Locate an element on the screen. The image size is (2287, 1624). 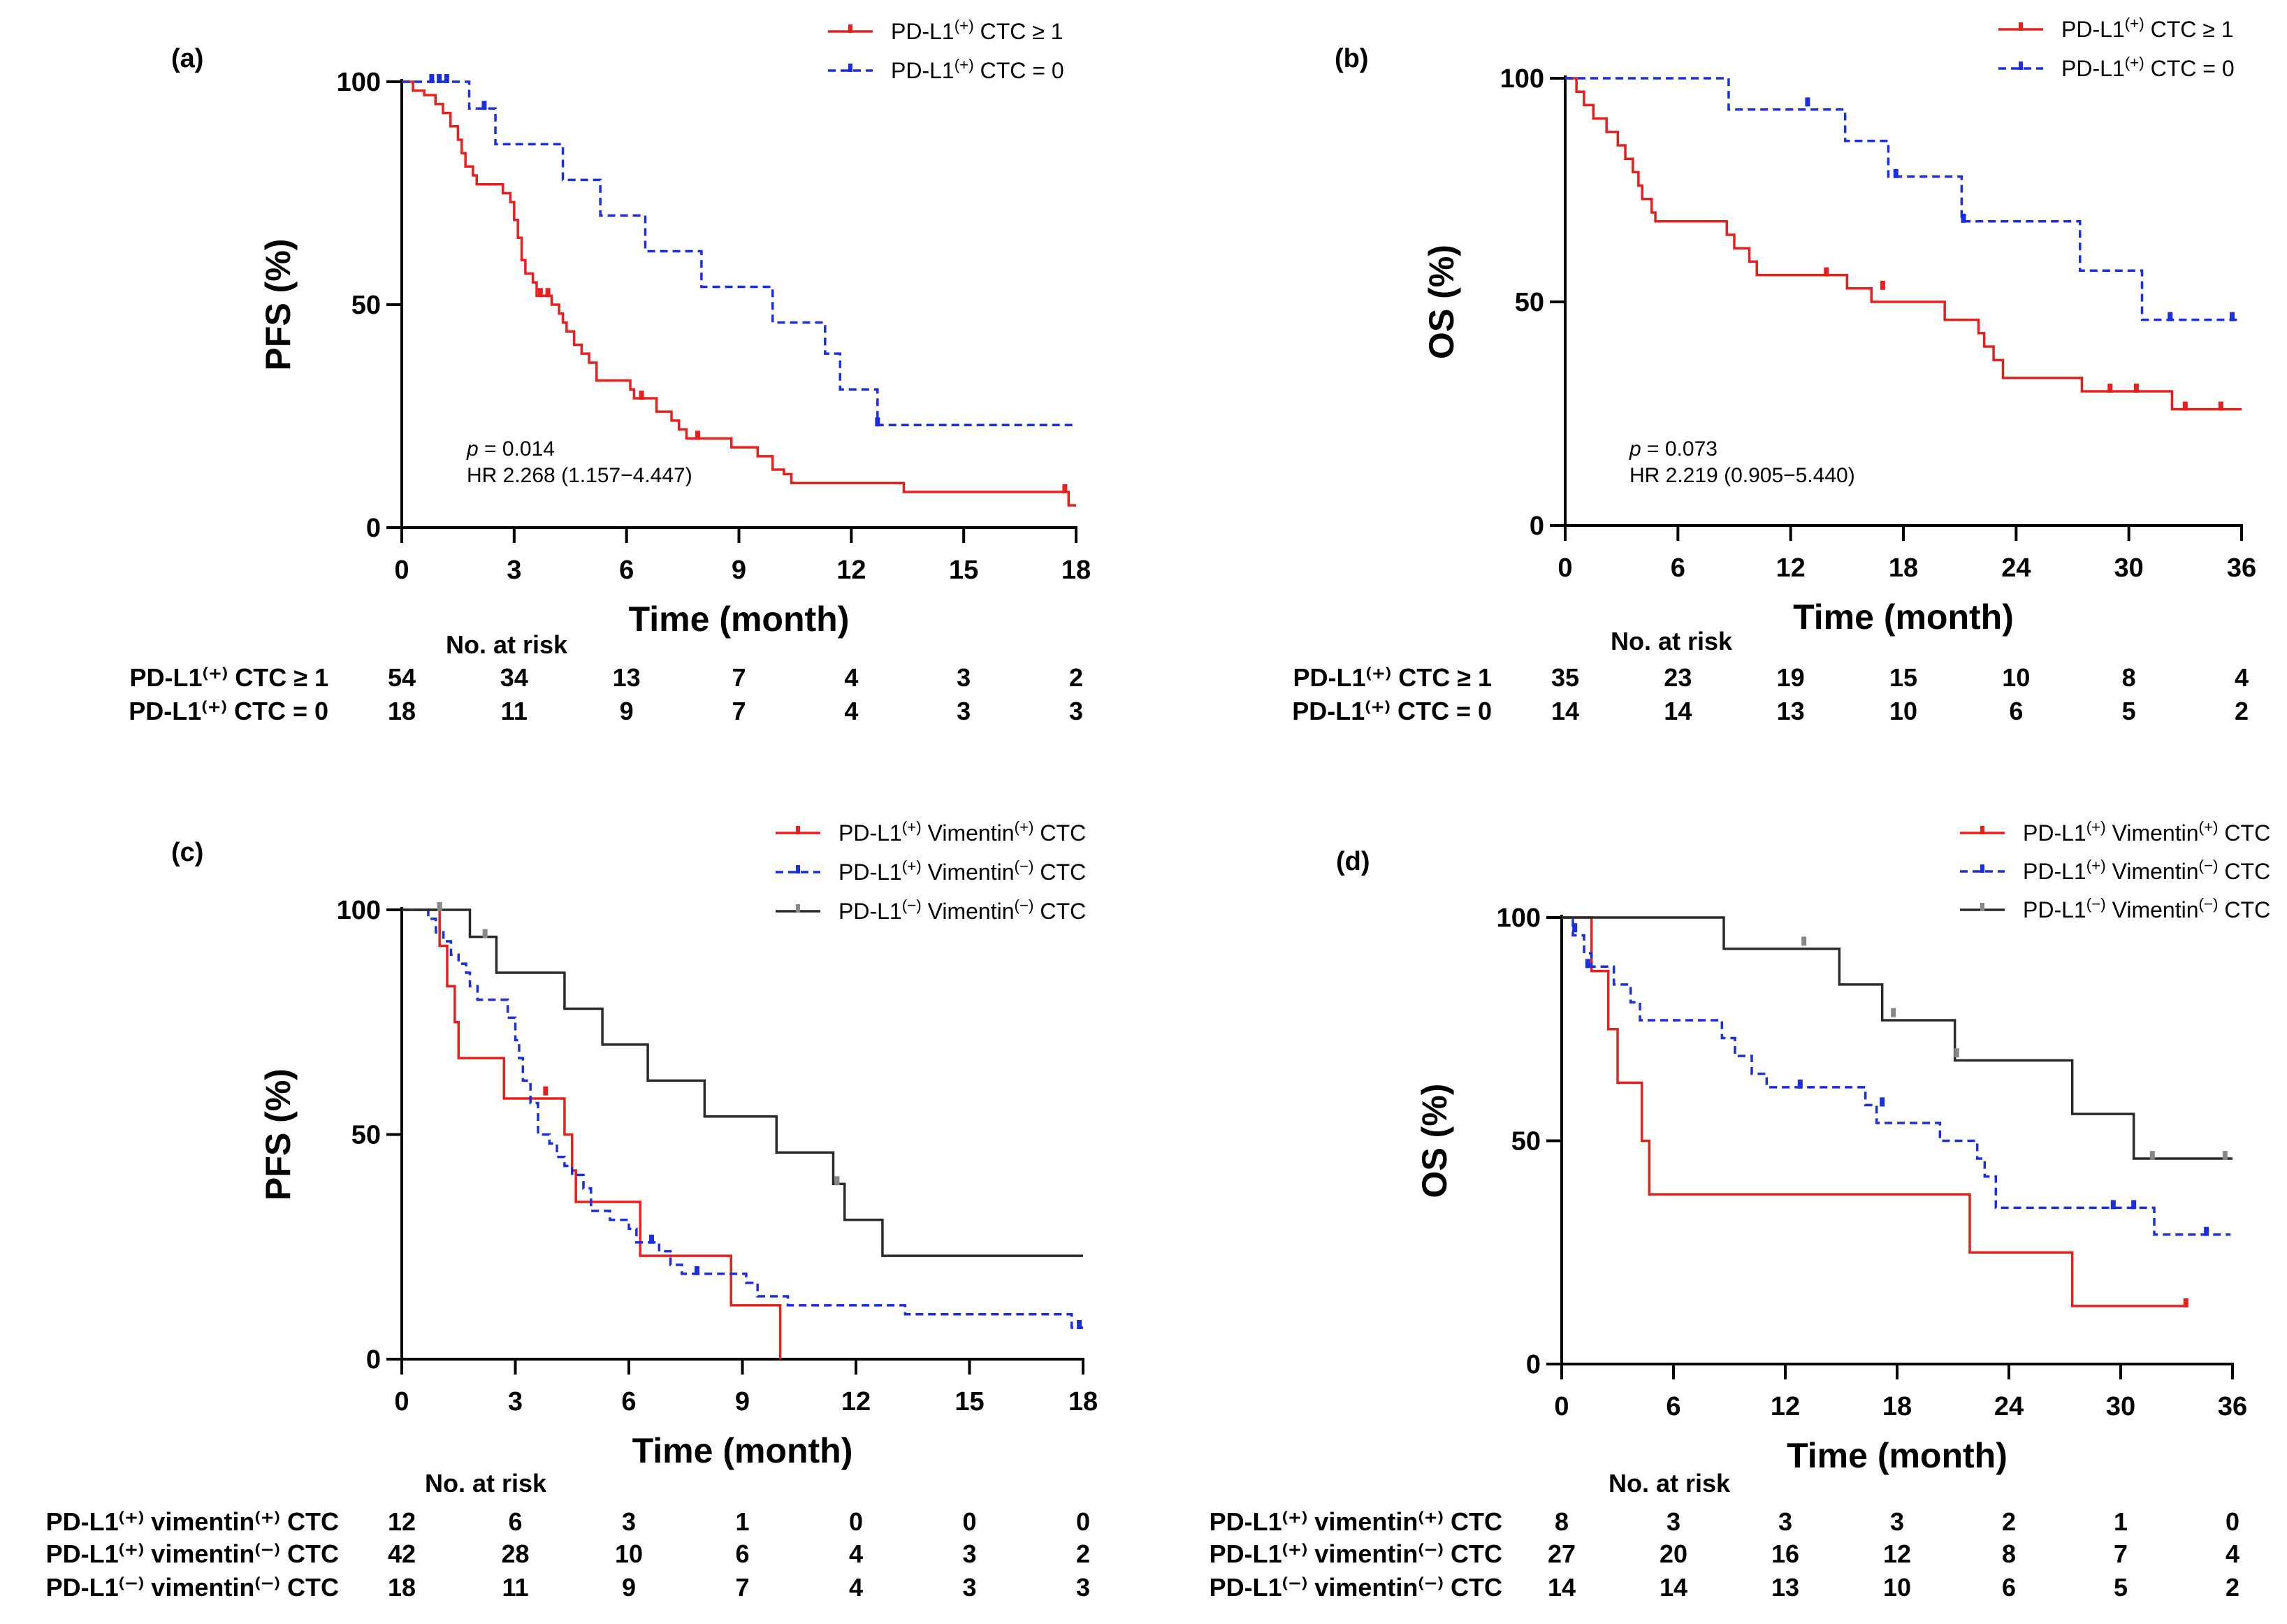
y-tick-label: 50 is located at coordinates (366, 1136).